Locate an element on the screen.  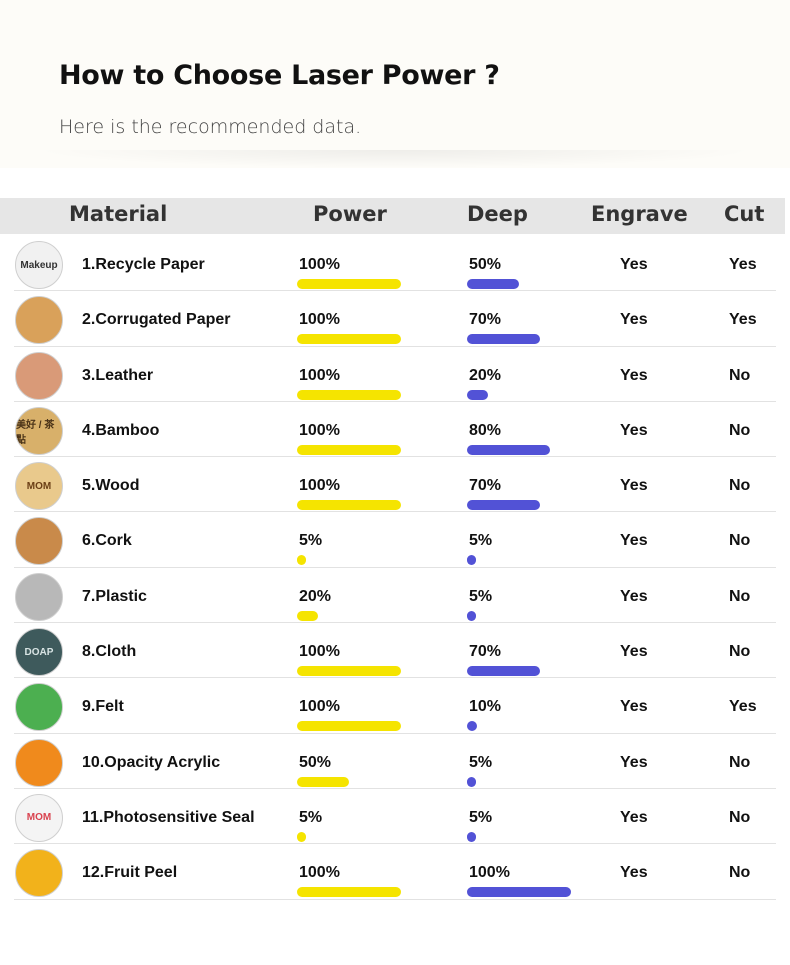
material-name: 6.Cork is located at coordinates (107, 541).